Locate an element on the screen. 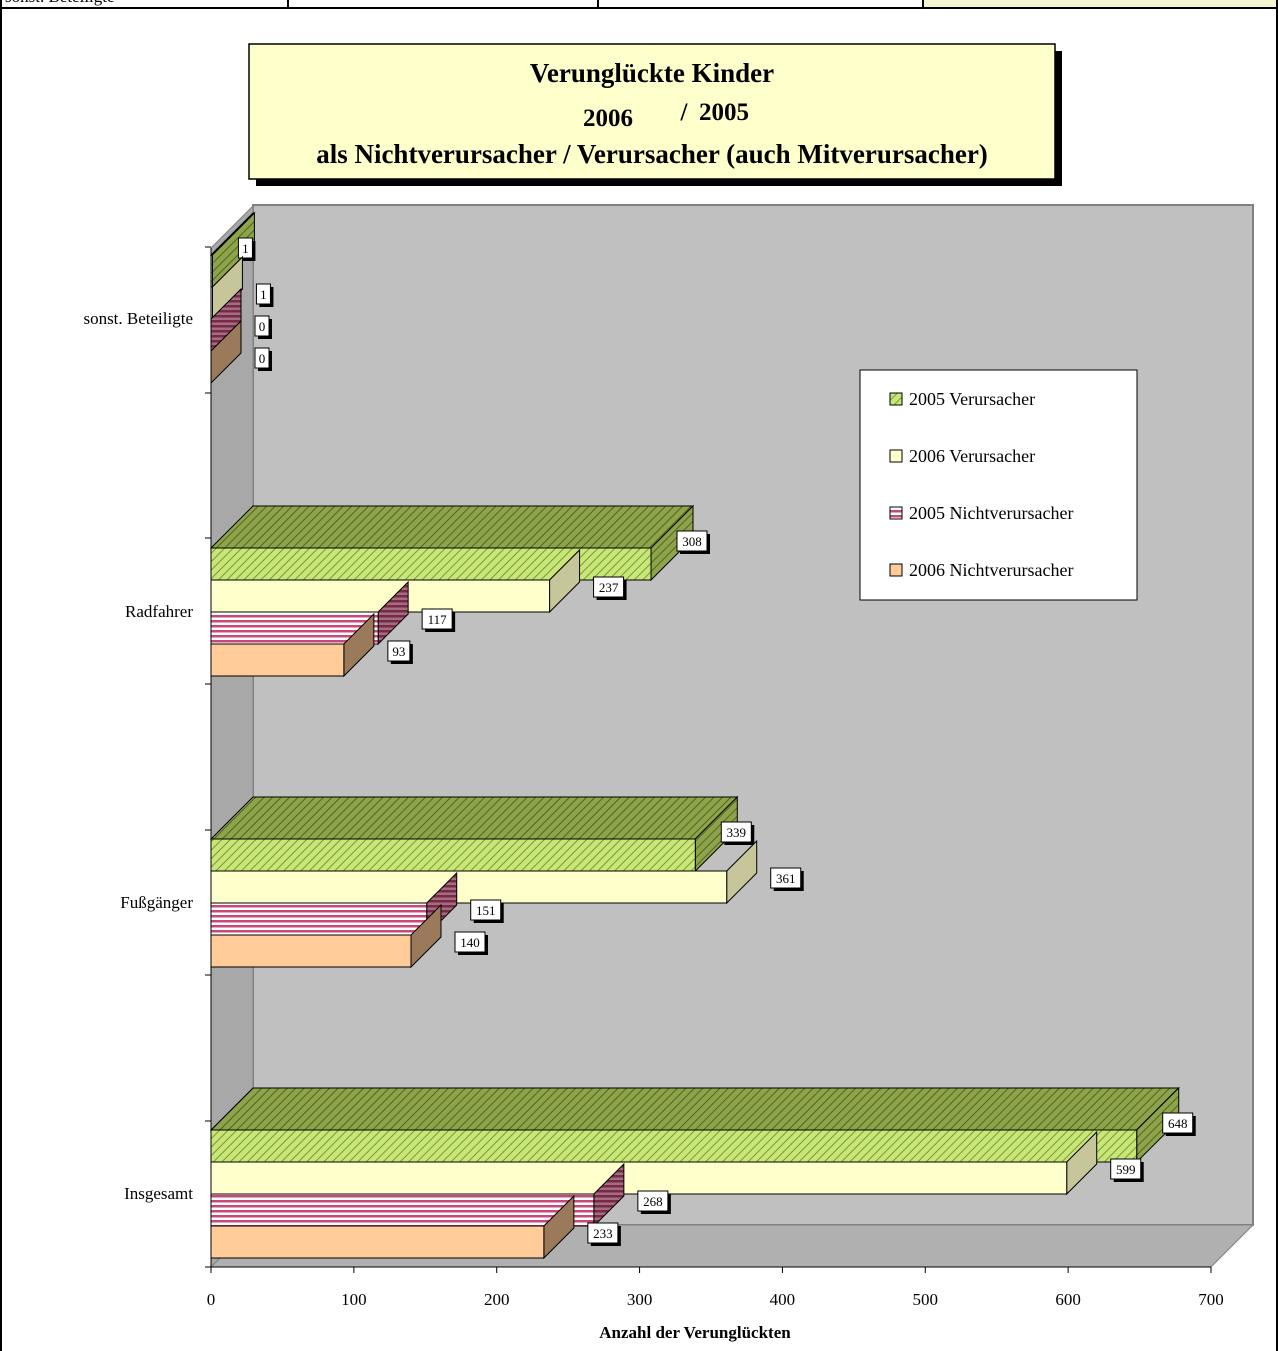  legend-label: 2005 Verursacher is located at coordinates (972, 399).